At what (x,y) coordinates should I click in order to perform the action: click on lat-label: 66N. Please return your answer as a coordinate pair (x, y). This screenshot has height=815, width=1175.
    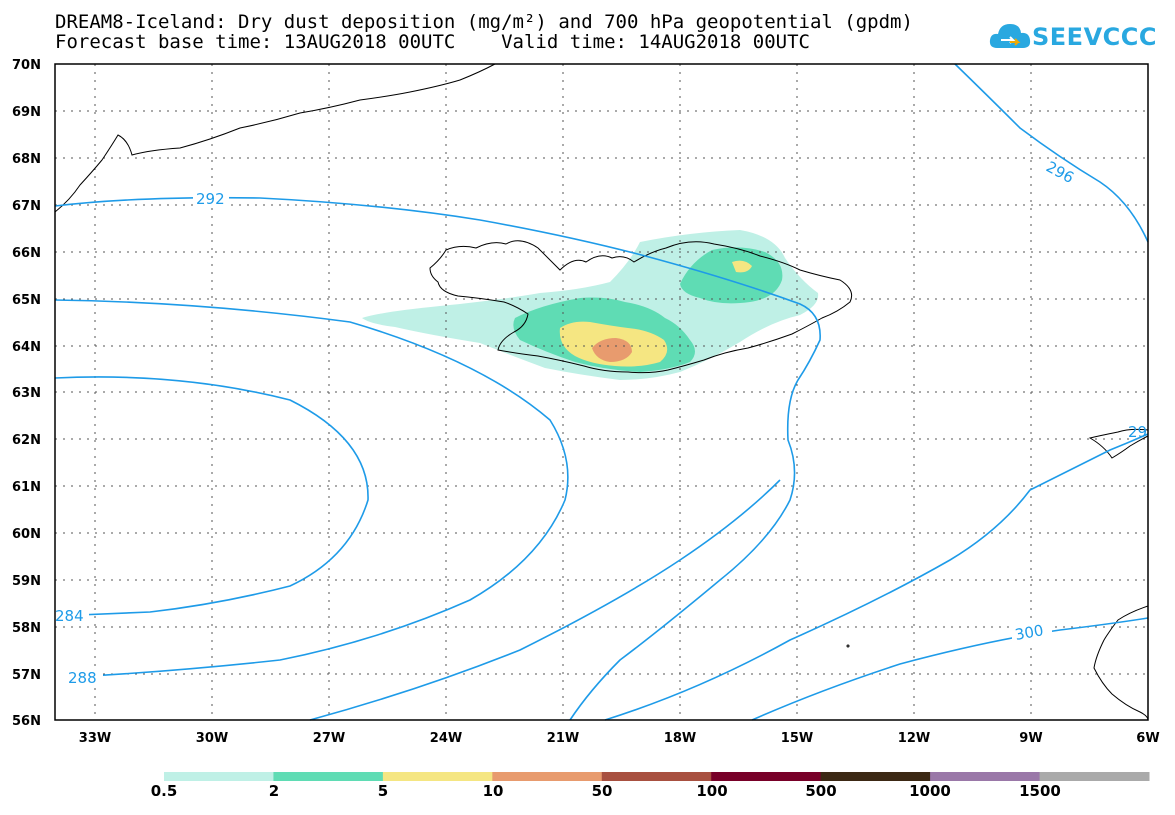
    Looking at the image, I should click on (26, 253).